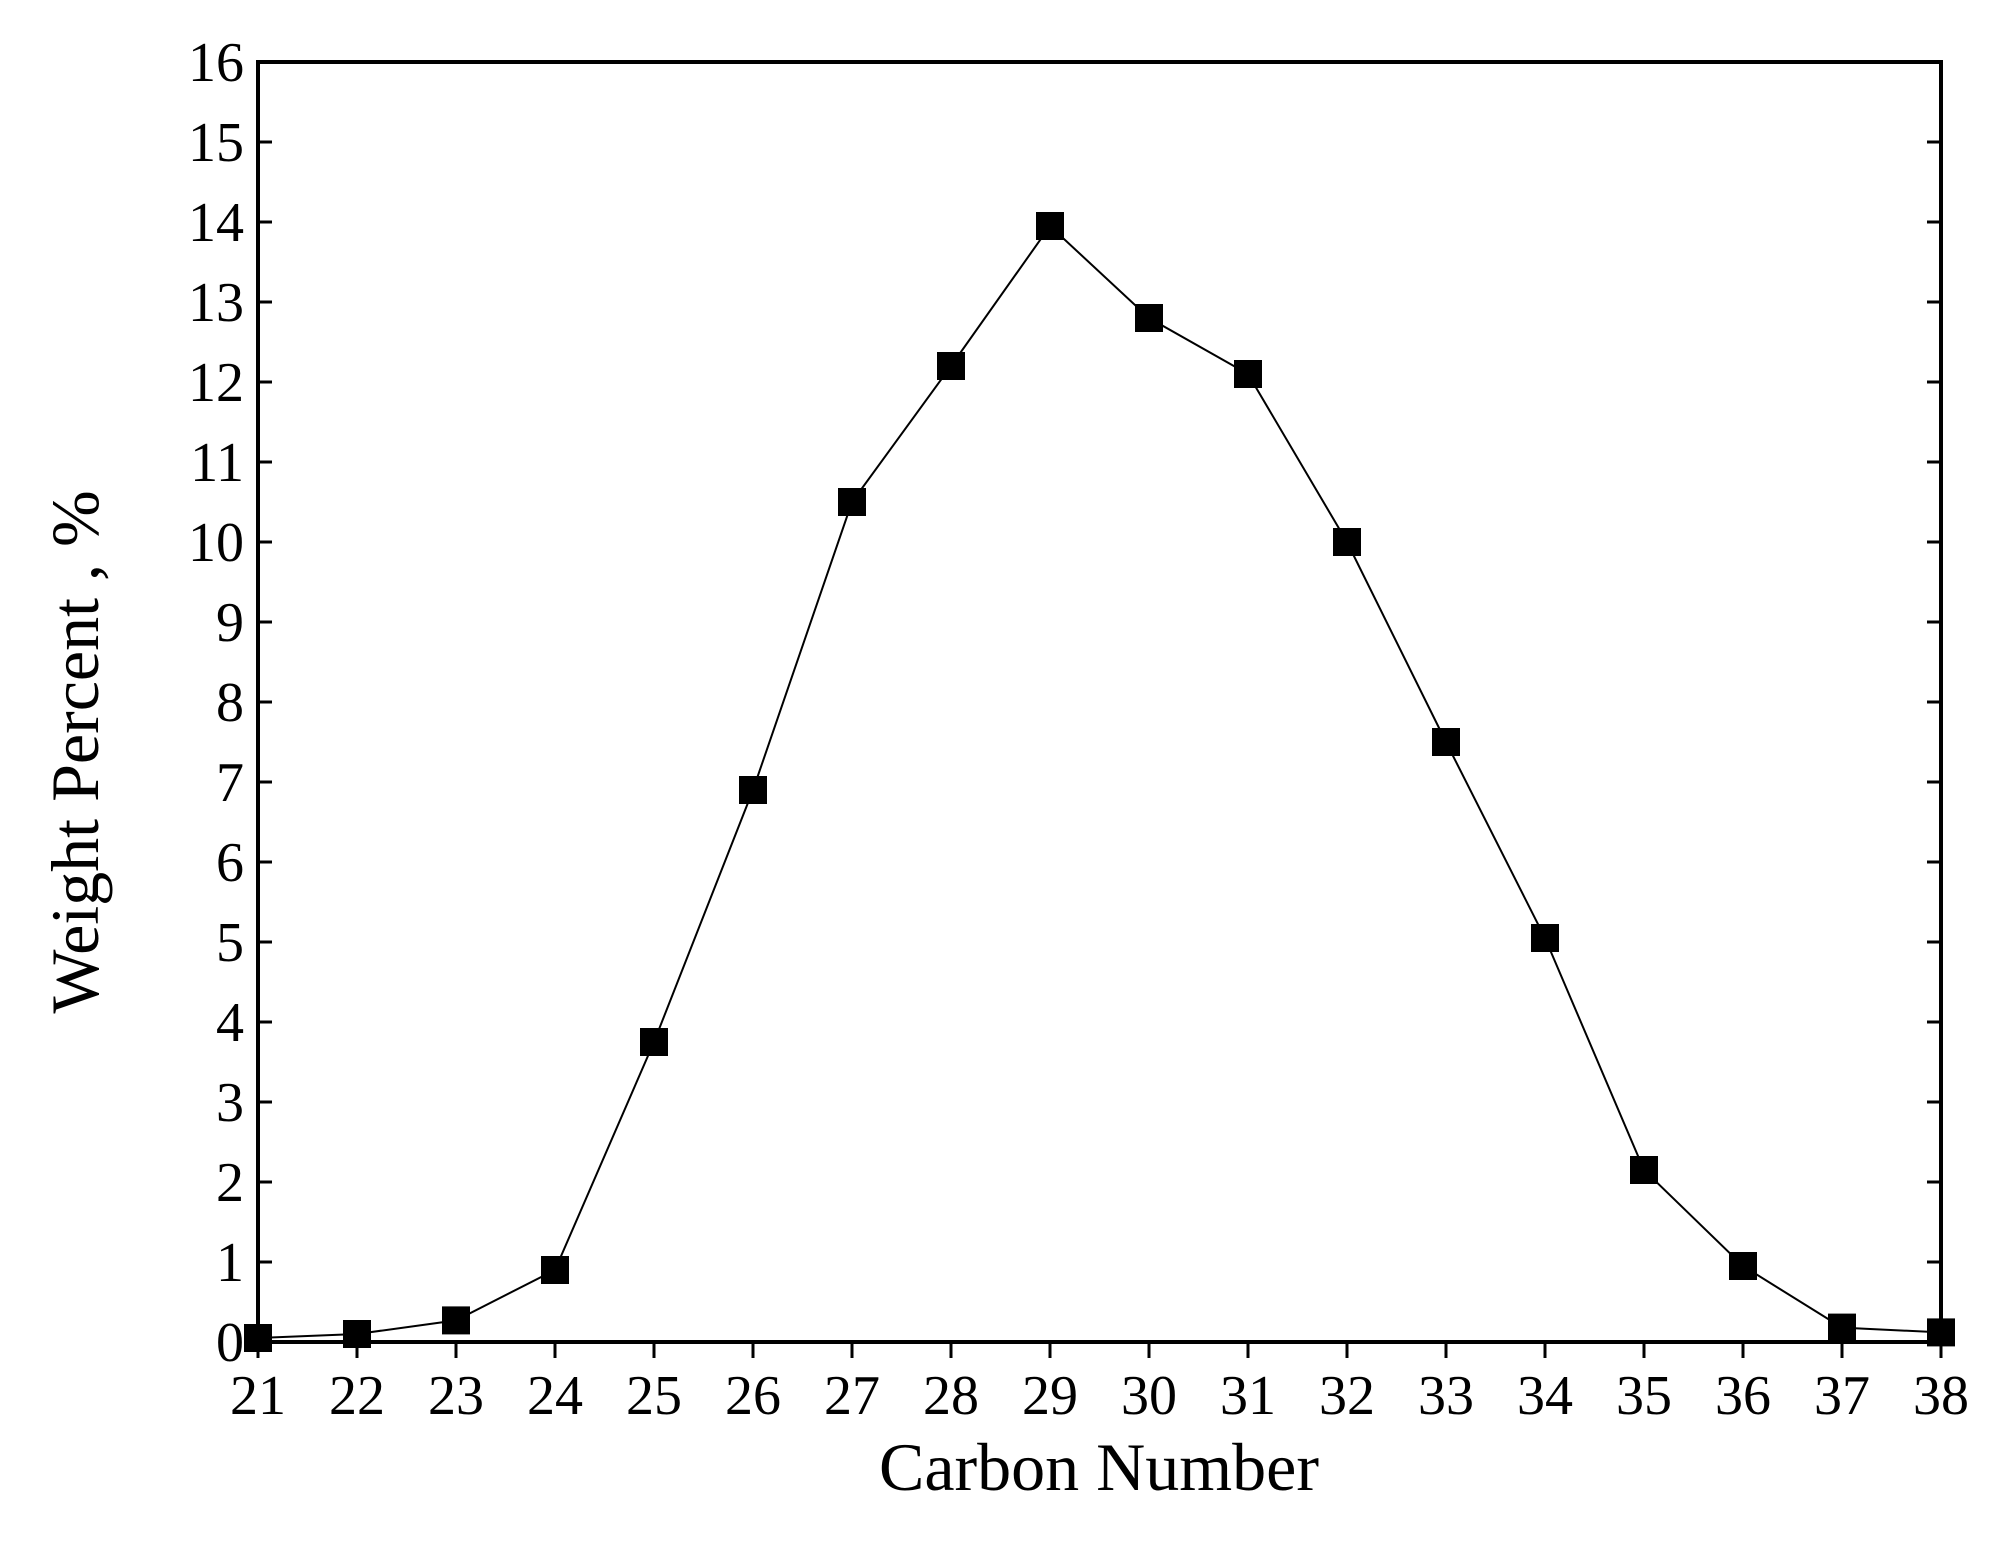 This screenshot has width=1990, height=1561. What do you see at coordinates (216, 223) in the screenshot?
I see `y-tick-label: 14` at bounding box center [216, 223].